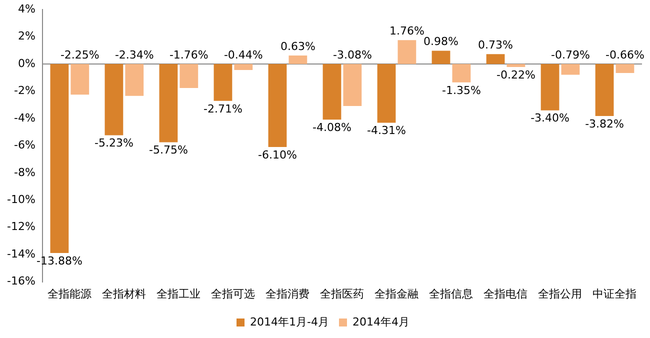  What do you see at coordinates (27, 63) in the screenshot?
I see `y-tick-label: 0%` at bounding box center [27, 63].